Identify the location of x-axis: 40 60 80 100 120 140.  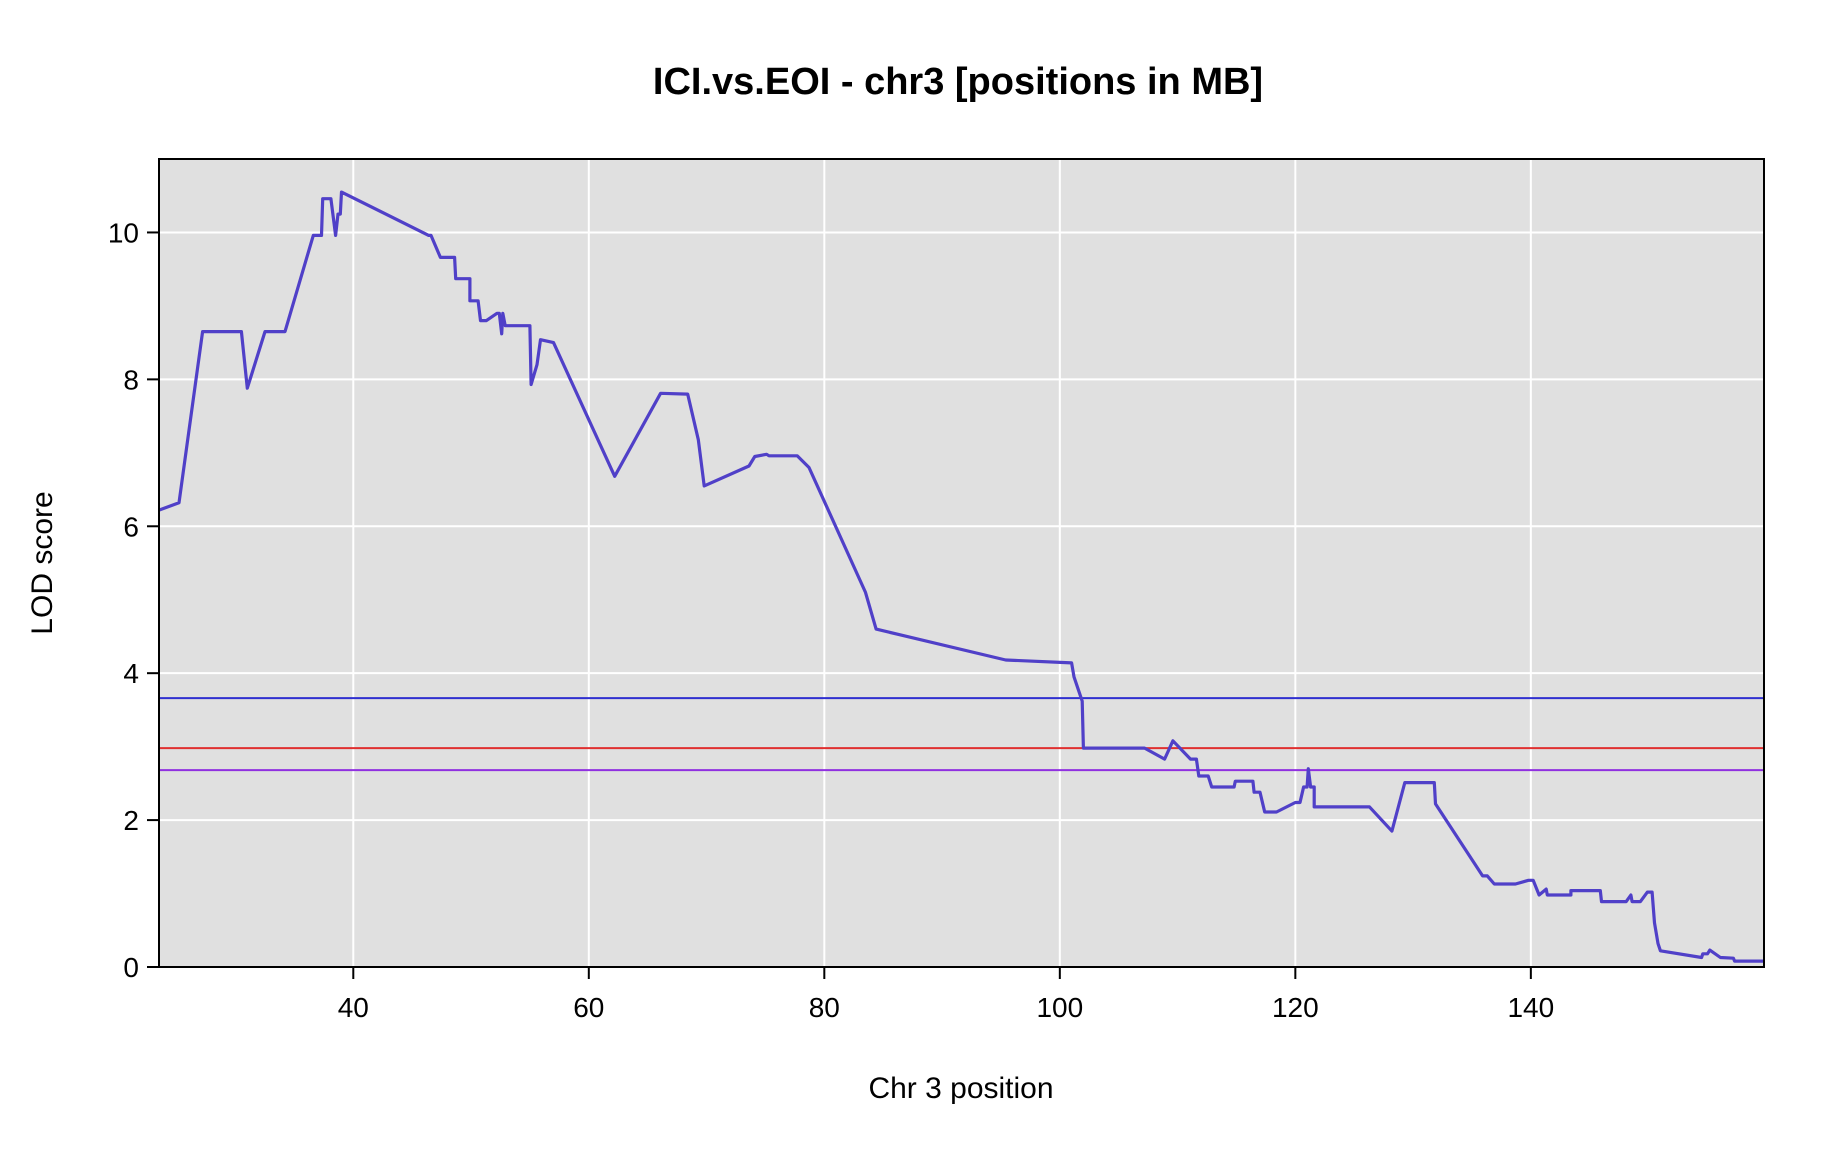
(946, 995).